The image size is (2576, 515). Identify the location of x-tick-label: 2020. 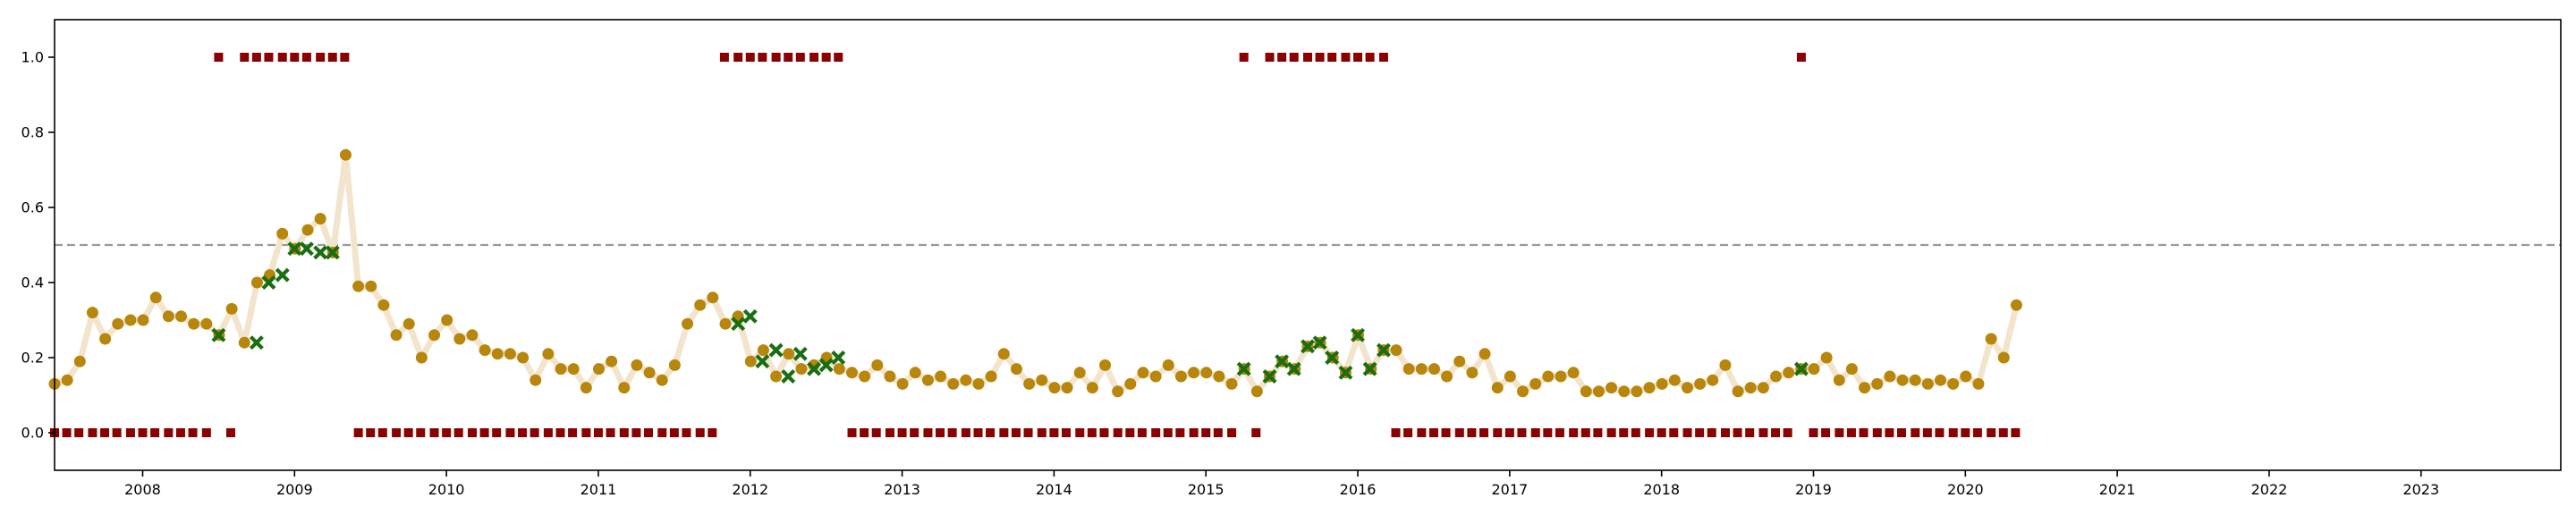
(1965, 490).